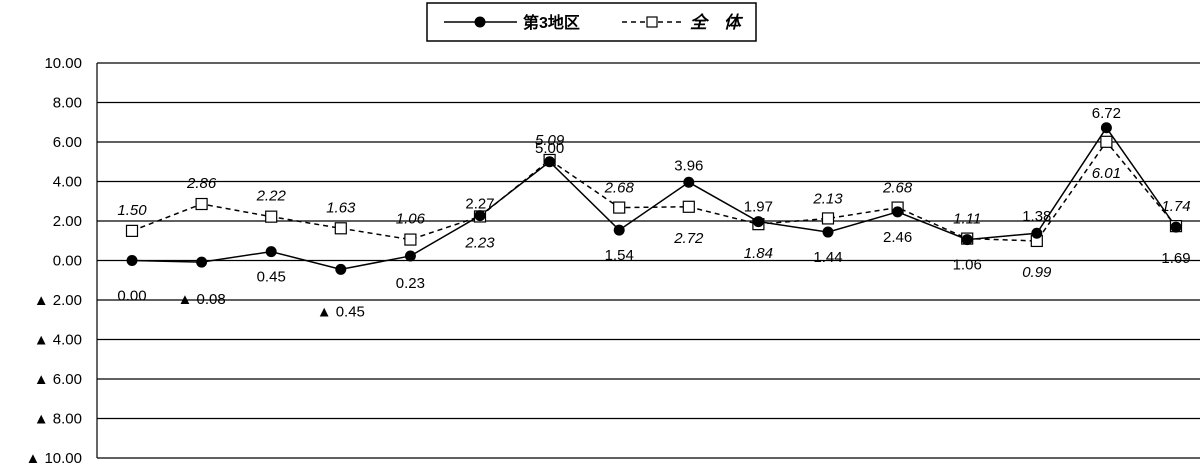 The width and height of the screenshot is (1200, 473). I want to click on data-label-series-2: 2.86, so click(201, 183).